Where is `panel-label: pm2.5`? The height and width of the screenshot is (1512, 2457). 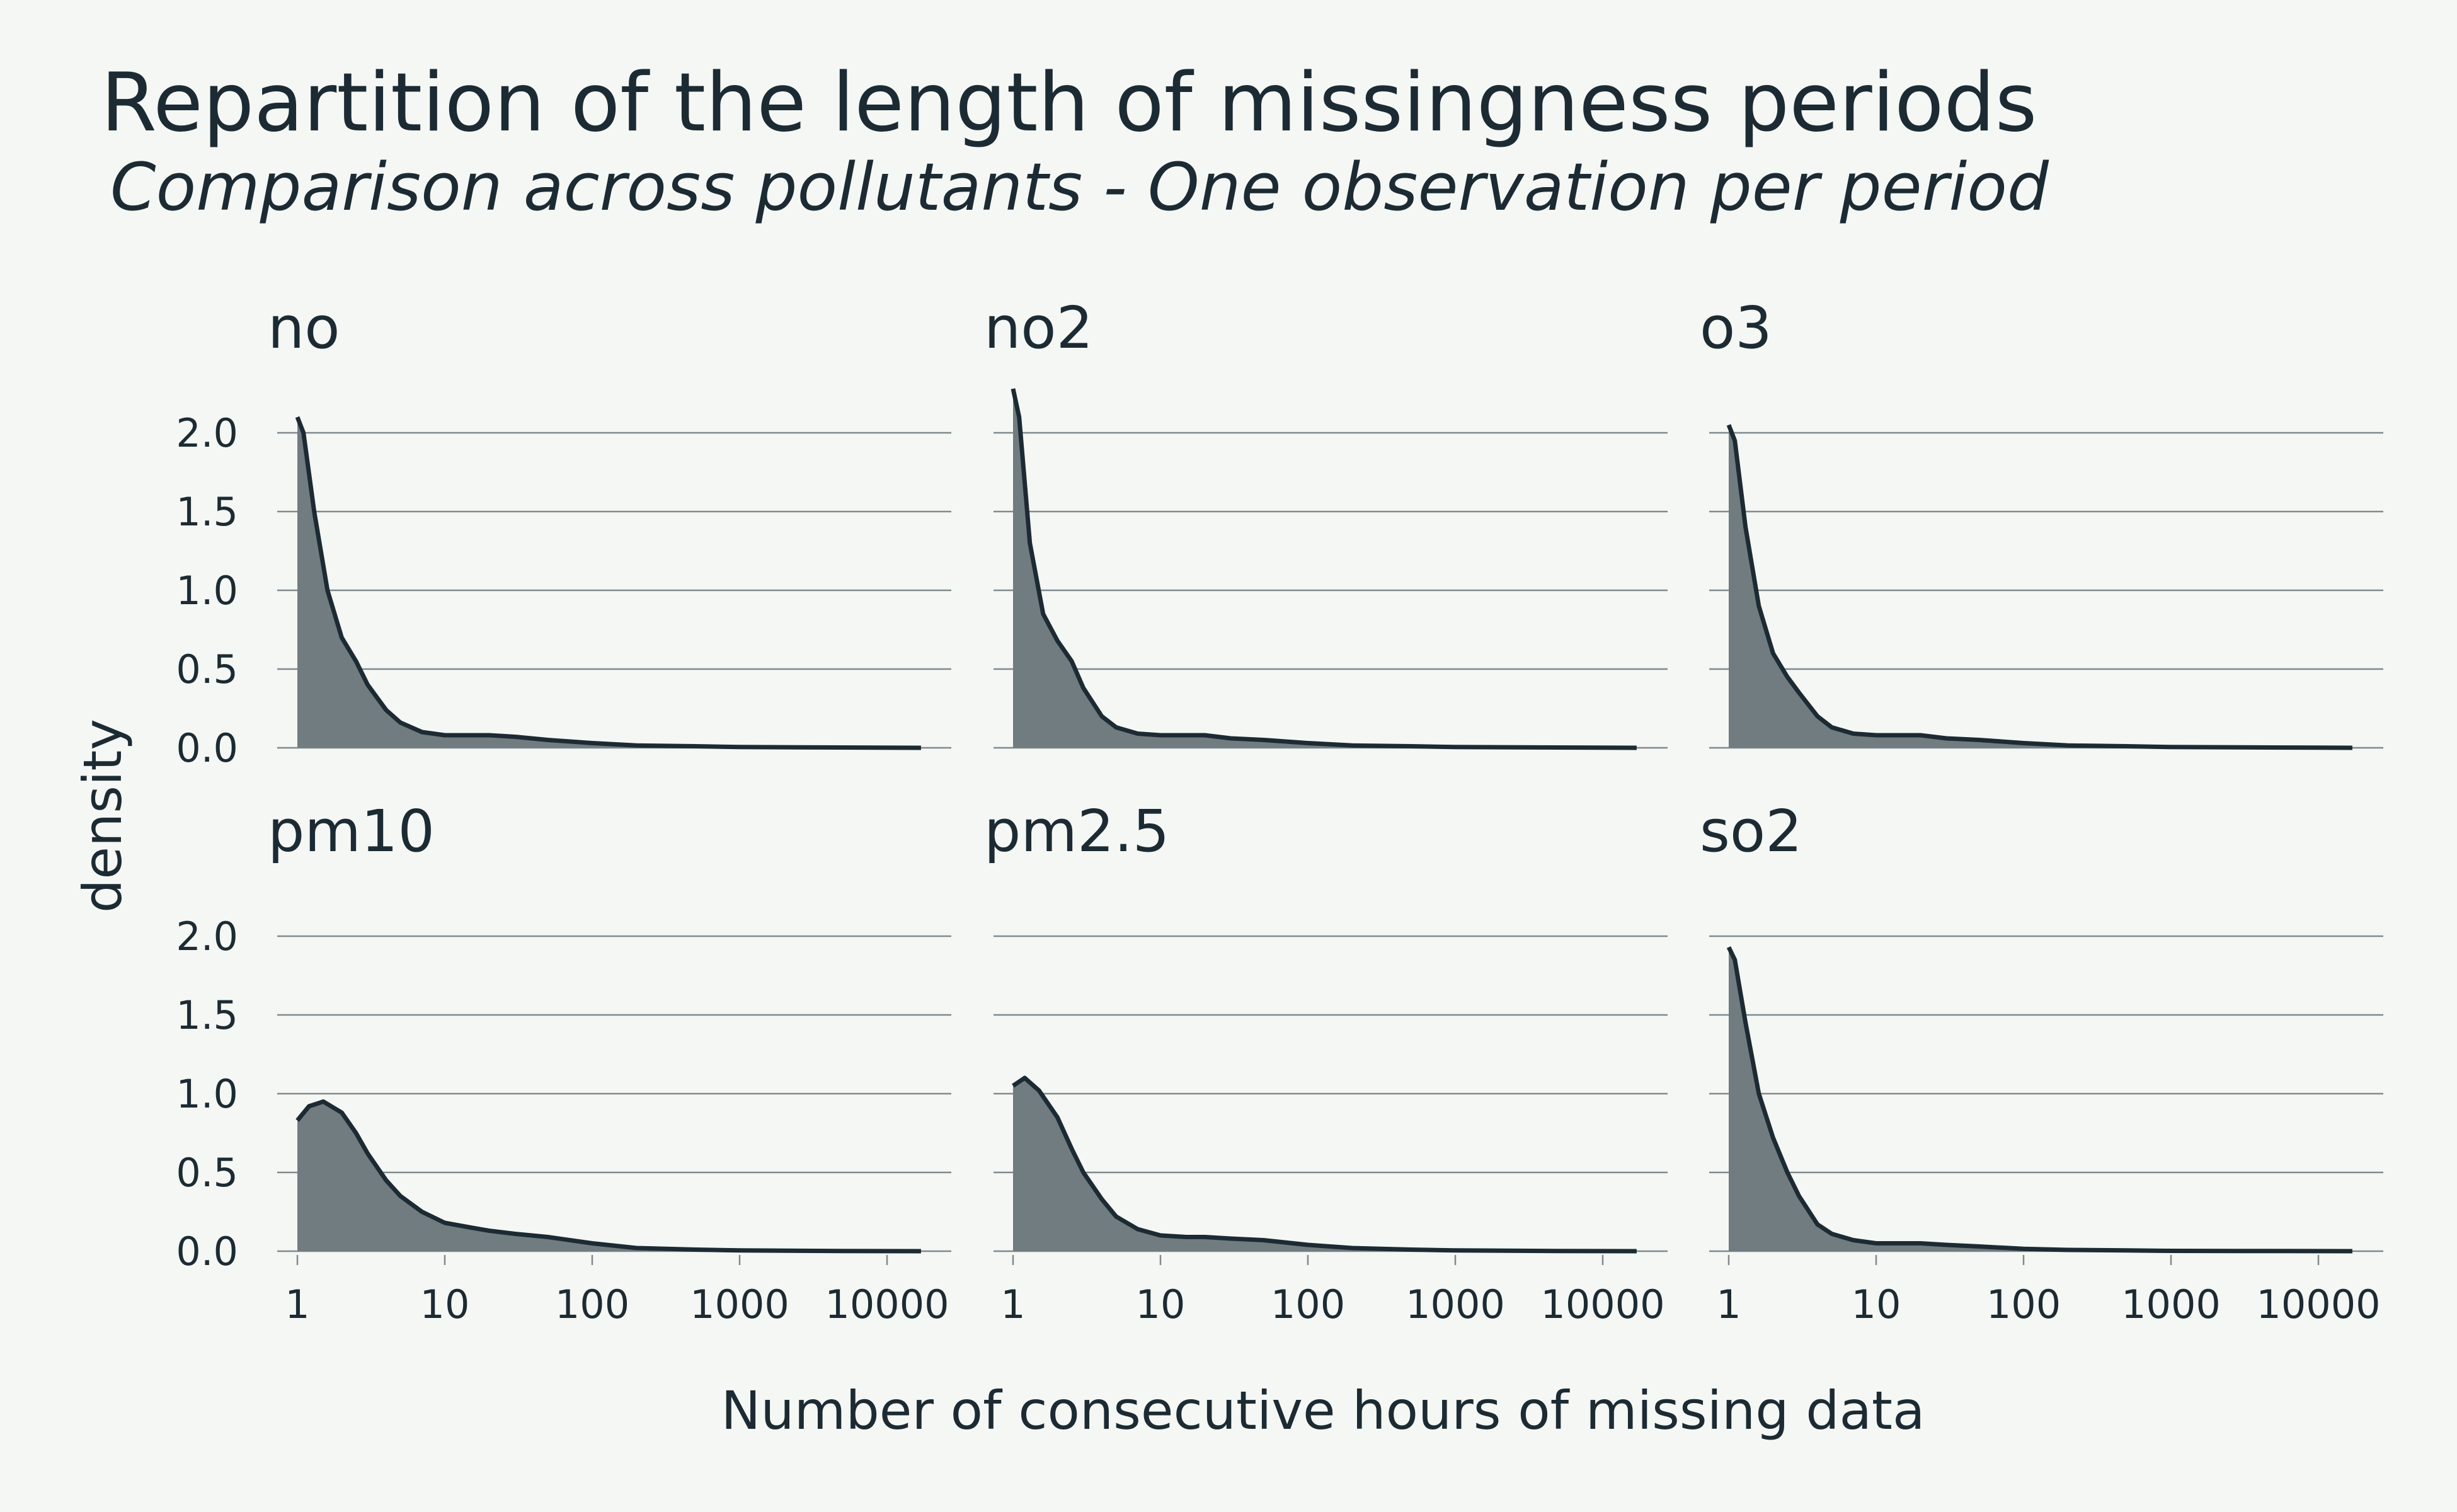
panel-label: pm2.5 is located at coordinates (1076, 831).